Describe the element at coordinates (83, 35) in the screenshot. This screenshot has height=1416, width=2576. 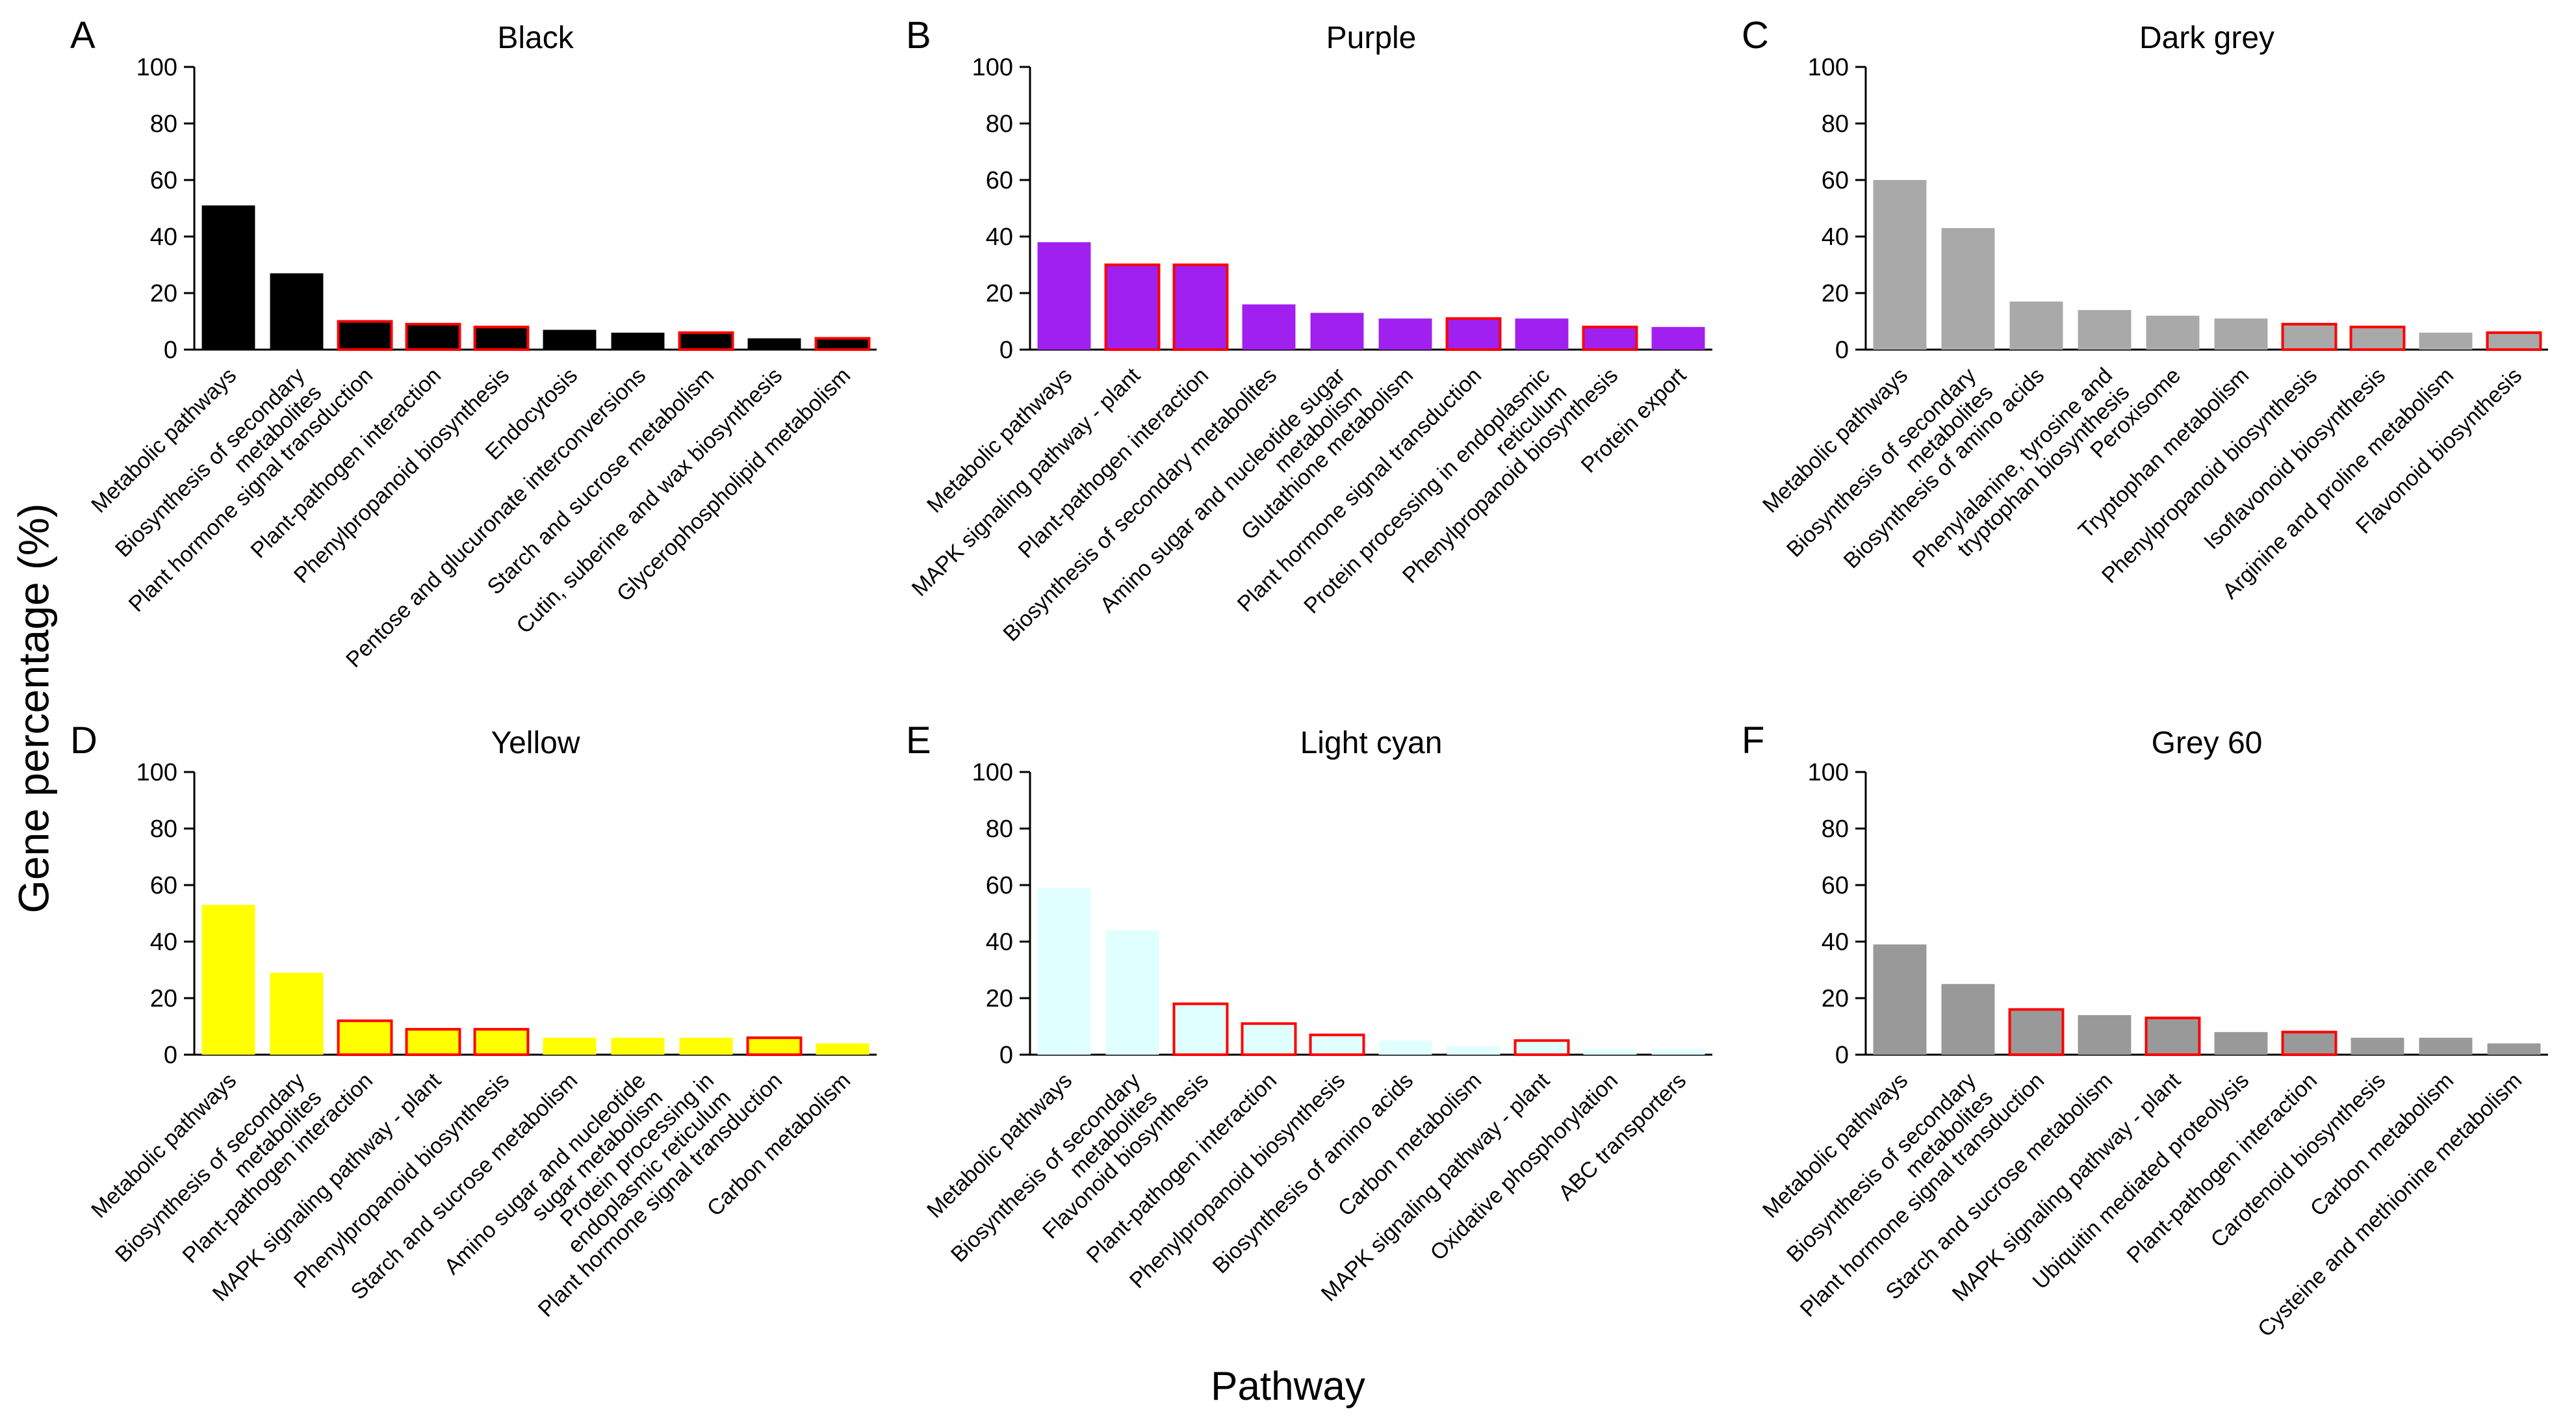
I see `panel-letter: A` at that location.